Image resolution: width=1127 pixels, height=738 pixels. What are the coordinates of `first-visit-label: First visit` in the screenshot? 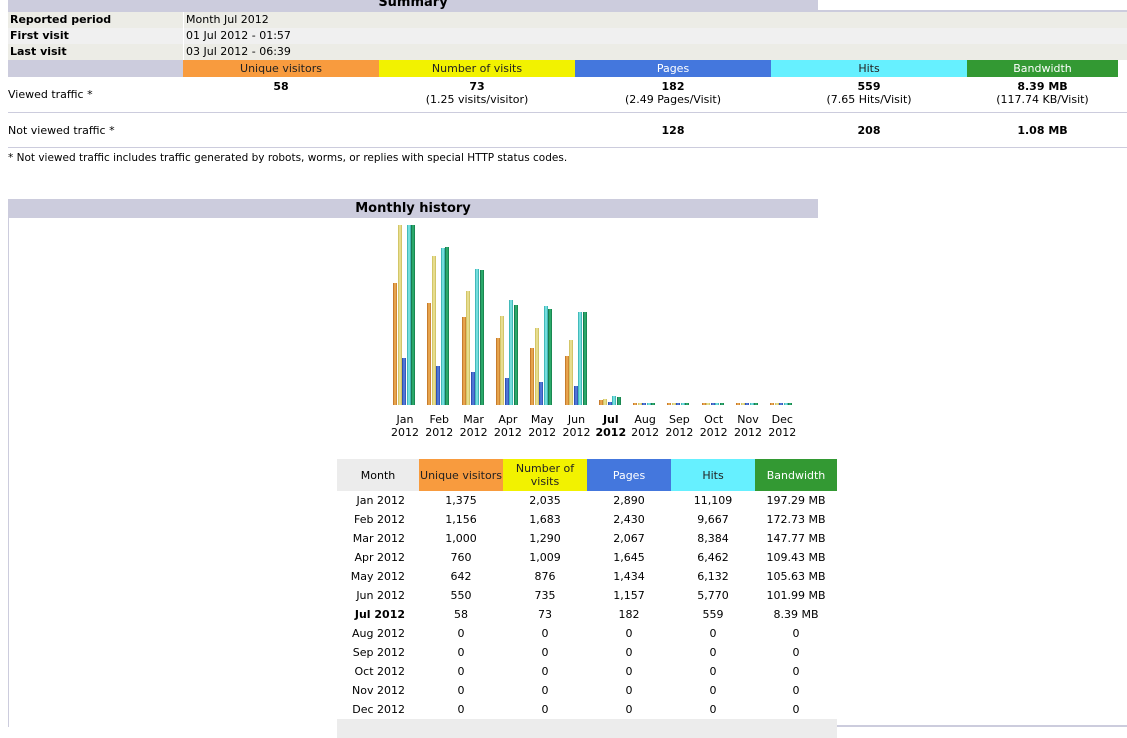 It's located at (95, 36).